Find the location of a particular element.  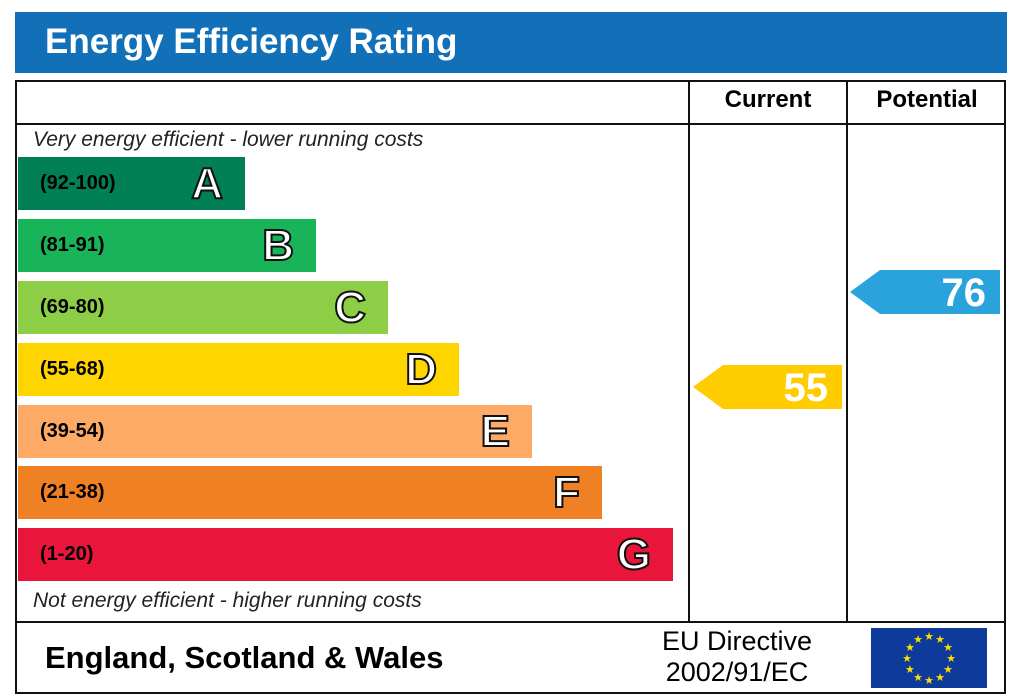

potential-rating-value: 76 is located at coordinates (964, 293).